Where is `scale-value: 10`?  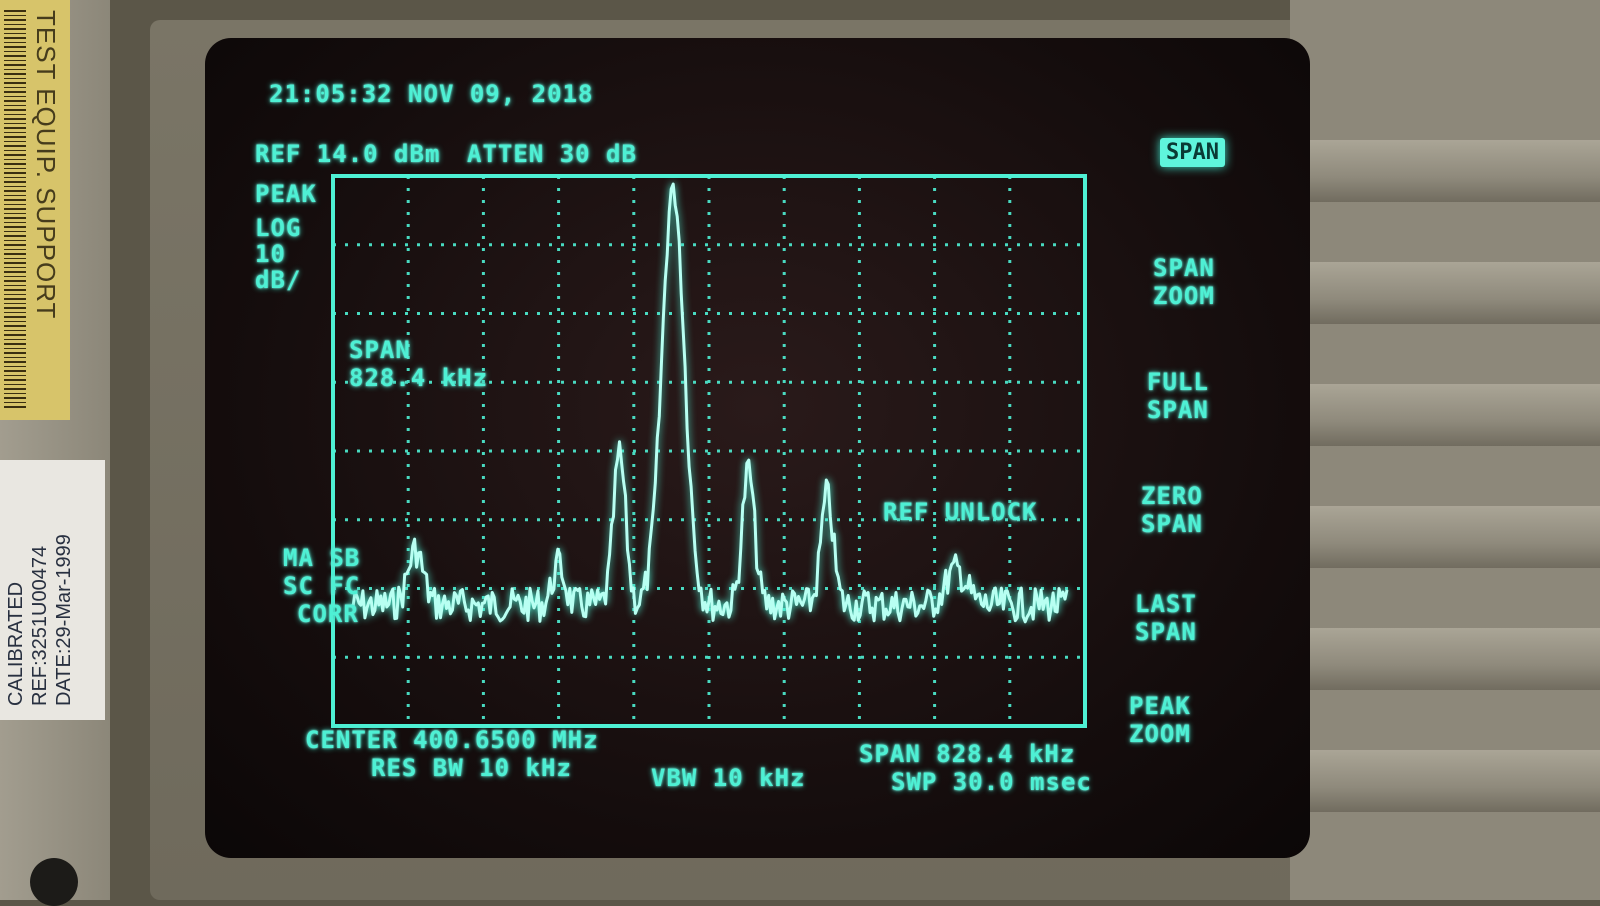 scale-value: 10 is located at coordinates (270, 254).